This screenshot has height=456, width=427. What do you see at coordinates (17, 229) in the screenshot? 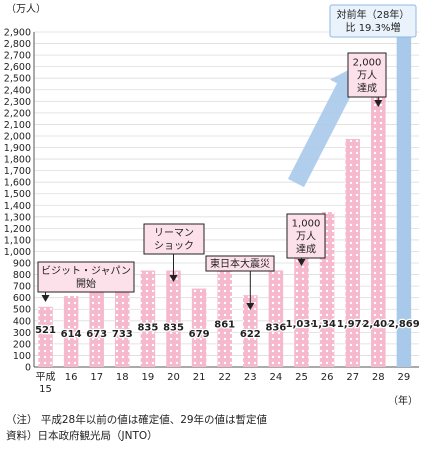
I see `y-tick-label: 1,200` at bounding box center [17, 229].